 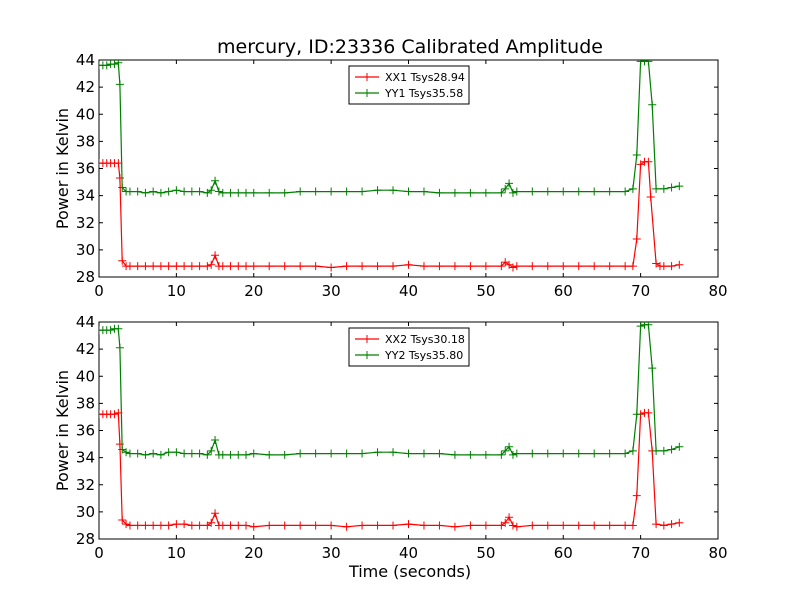 What do you see at coordinates (717, 291) in the screenshot?
I see `x-tick-label: 80` at bounding box center [717, 291].